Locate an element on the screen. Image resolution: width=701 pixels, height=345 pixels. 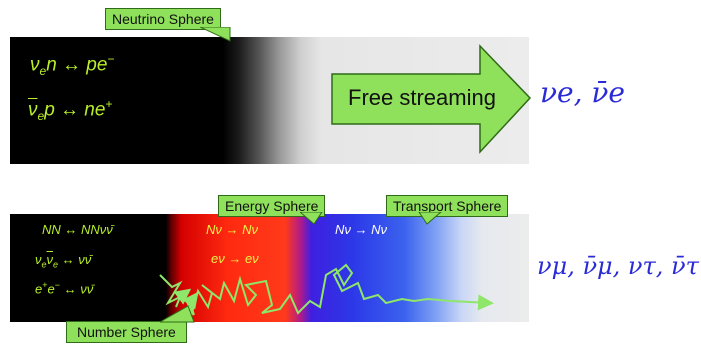
neutrino-random-walk-path is located at coordinates (326, 289).